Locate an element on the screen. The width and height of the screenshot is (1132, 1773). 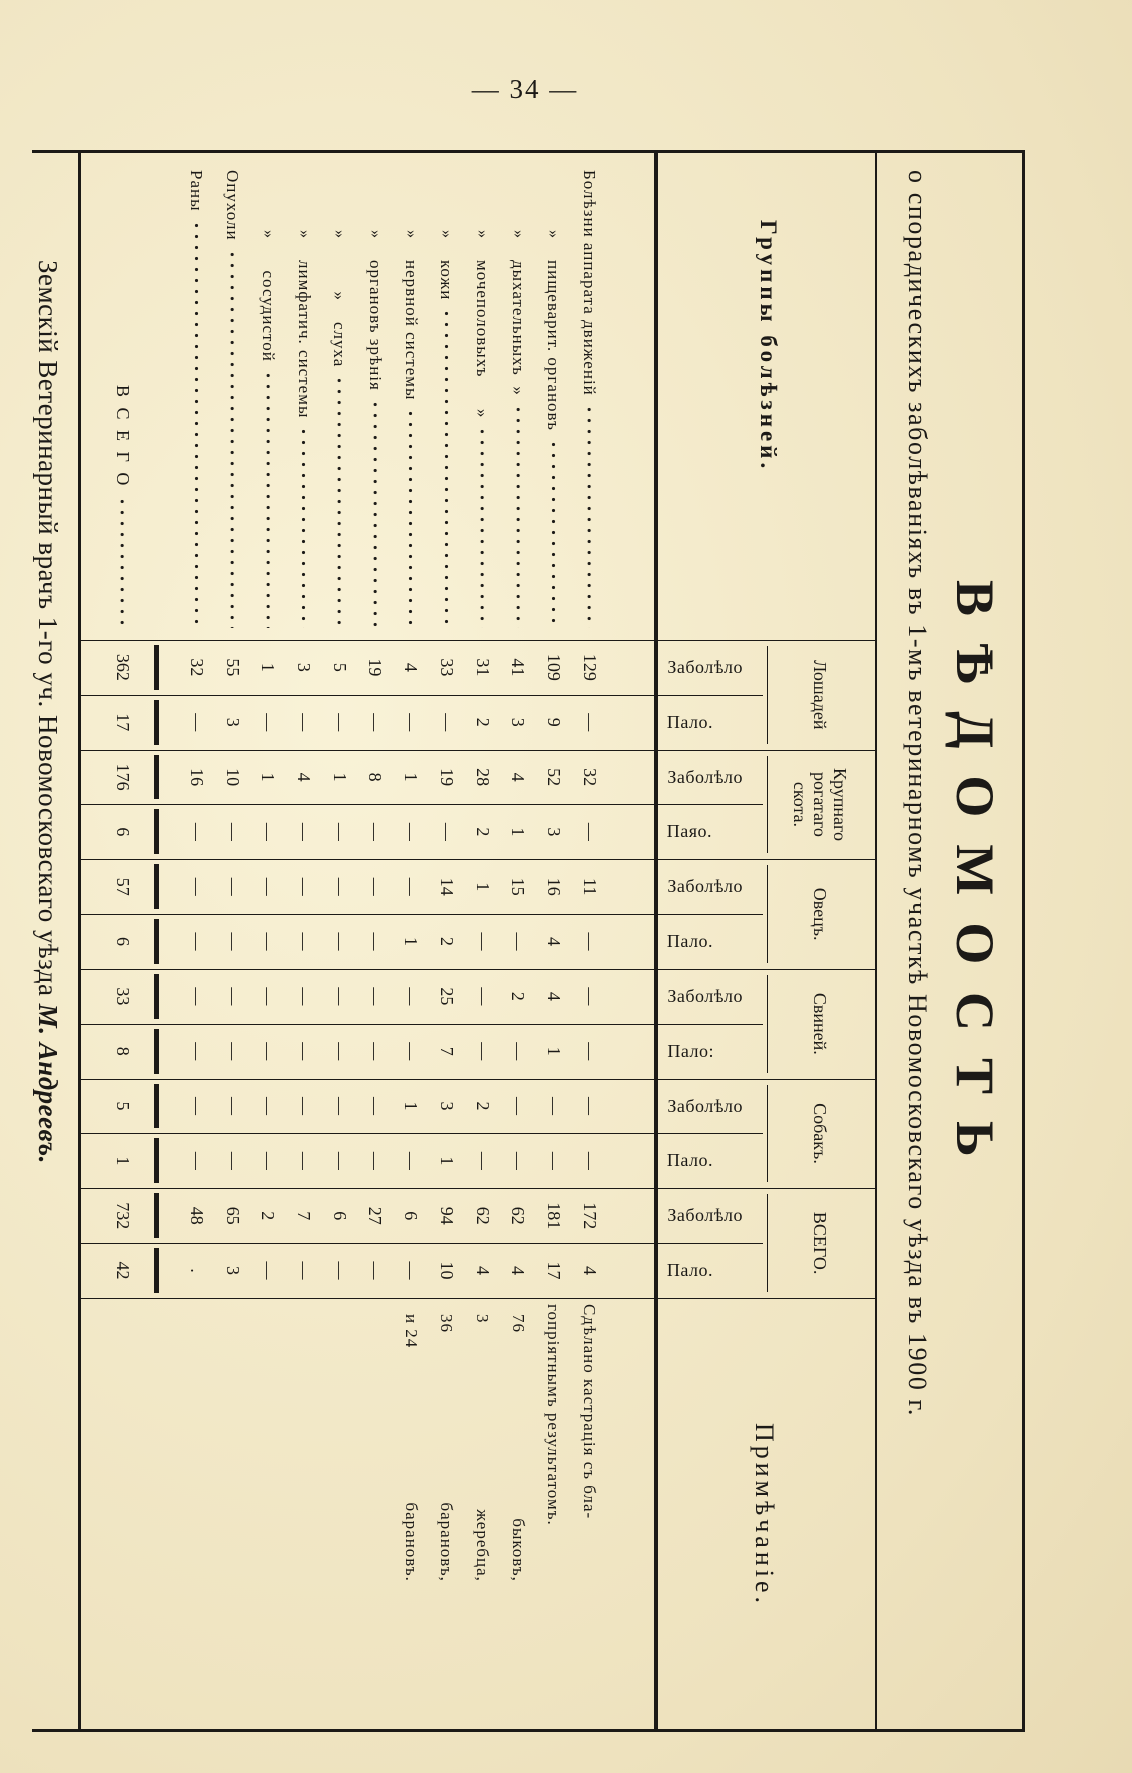
value-cell: 27 is located at coordinates (375, 1215).